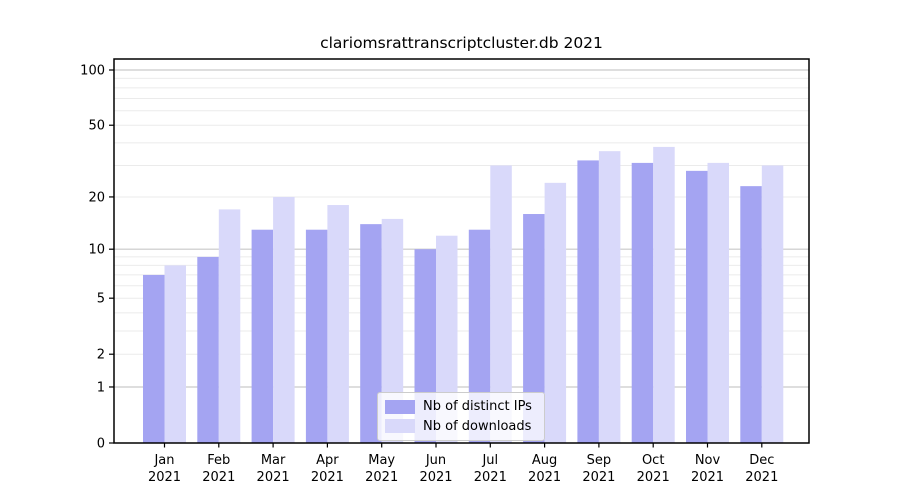  I want to click on legend-item-downloads: Nb of downloads, so click(461, 426).